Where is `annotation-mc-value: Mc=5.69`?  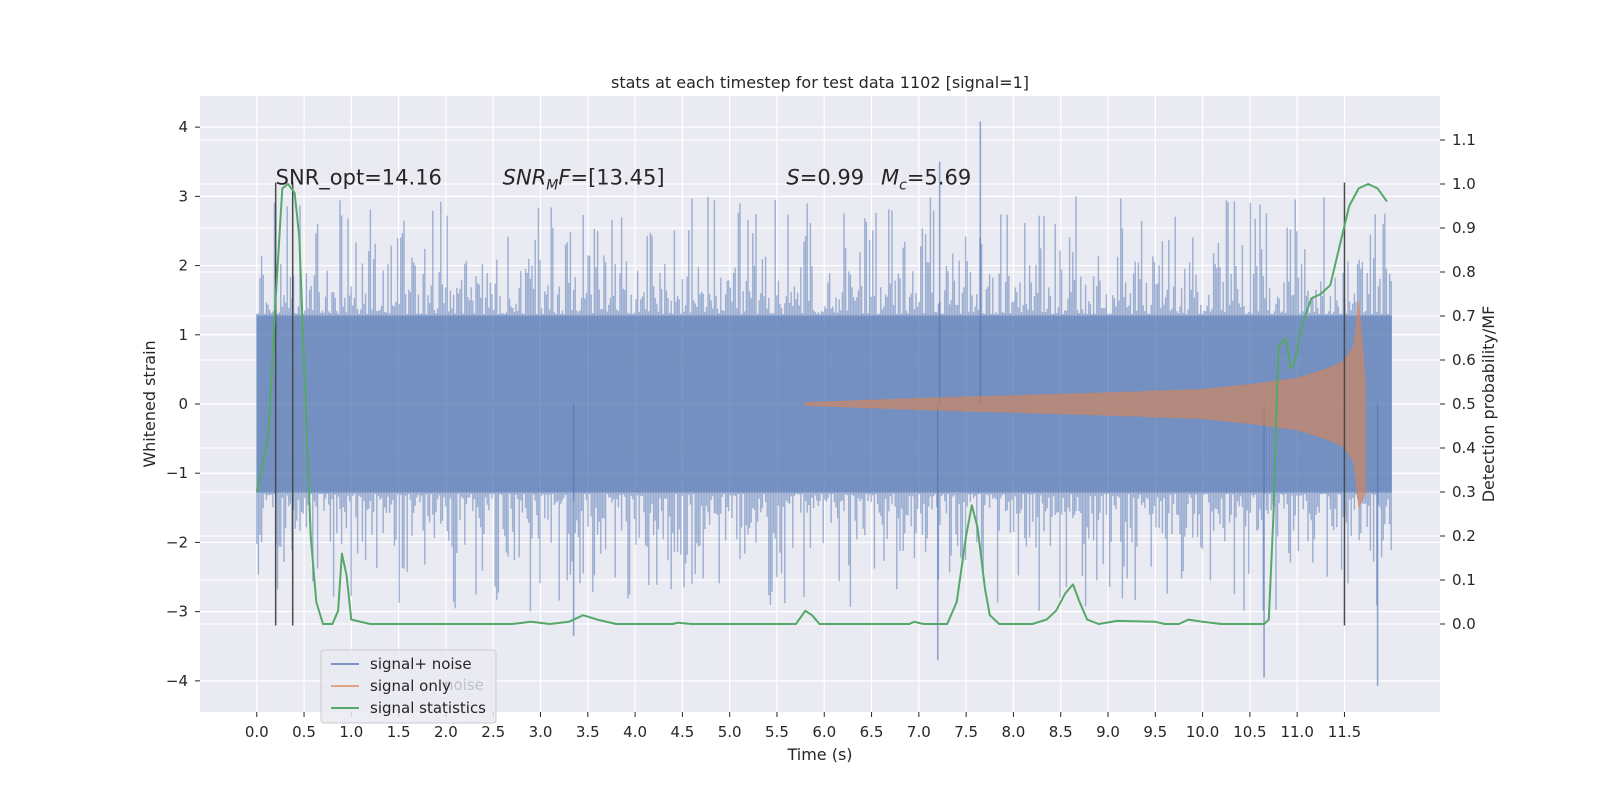
annotation-mc-value: Mc=5.69 is located at coordinates (926, 180).